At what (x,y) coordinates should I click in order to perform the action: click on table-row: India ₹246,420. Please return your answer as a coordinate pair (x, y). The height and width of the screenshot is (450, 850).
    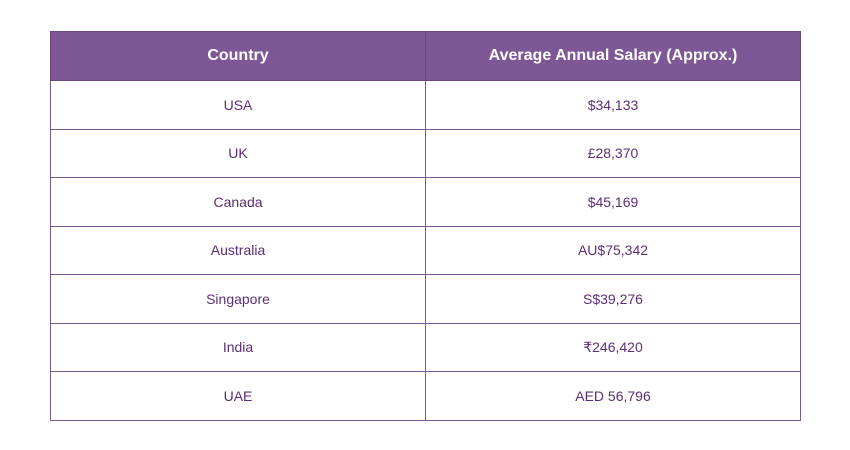
    Looking at the image, I should click on (425, 347).